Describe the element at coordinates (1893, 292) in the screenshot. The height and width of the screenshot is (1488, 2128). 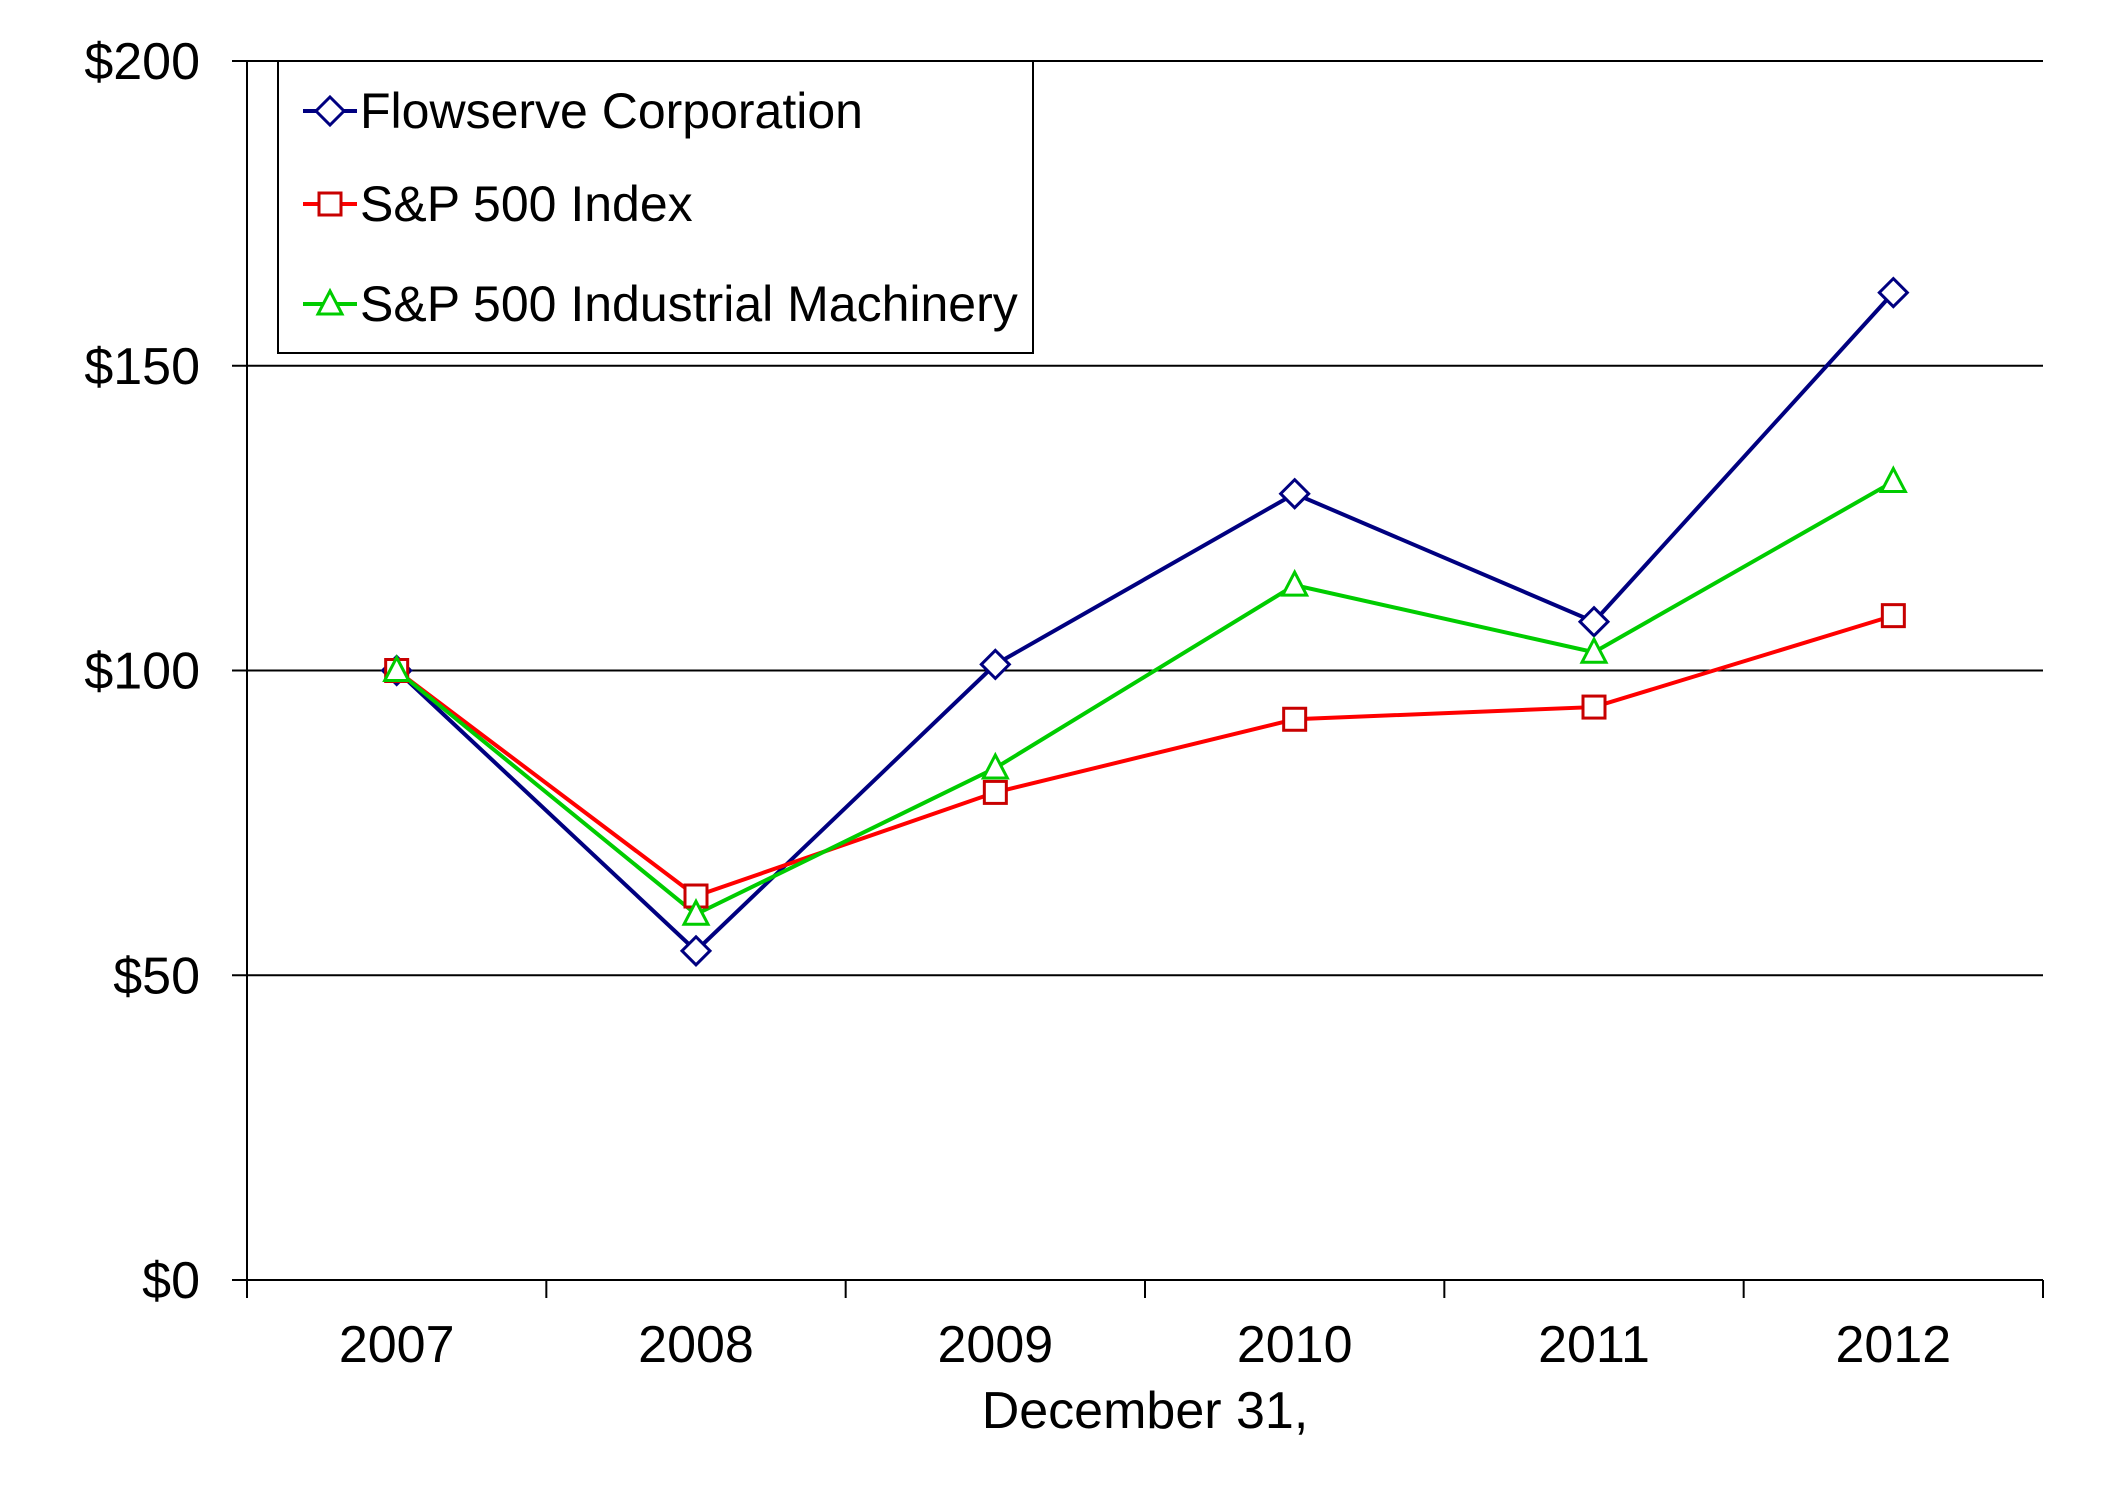
I see `series-0-marker-2012` at that location.